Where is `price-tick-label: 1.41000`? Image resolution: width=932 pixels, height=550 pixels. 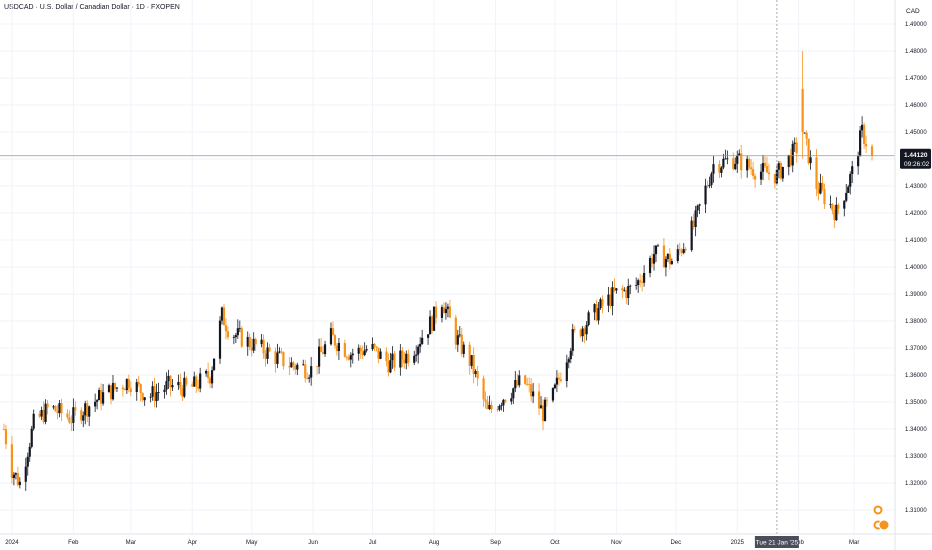 price-tick-label: 1.41000 is located at coordinates (916, 241).